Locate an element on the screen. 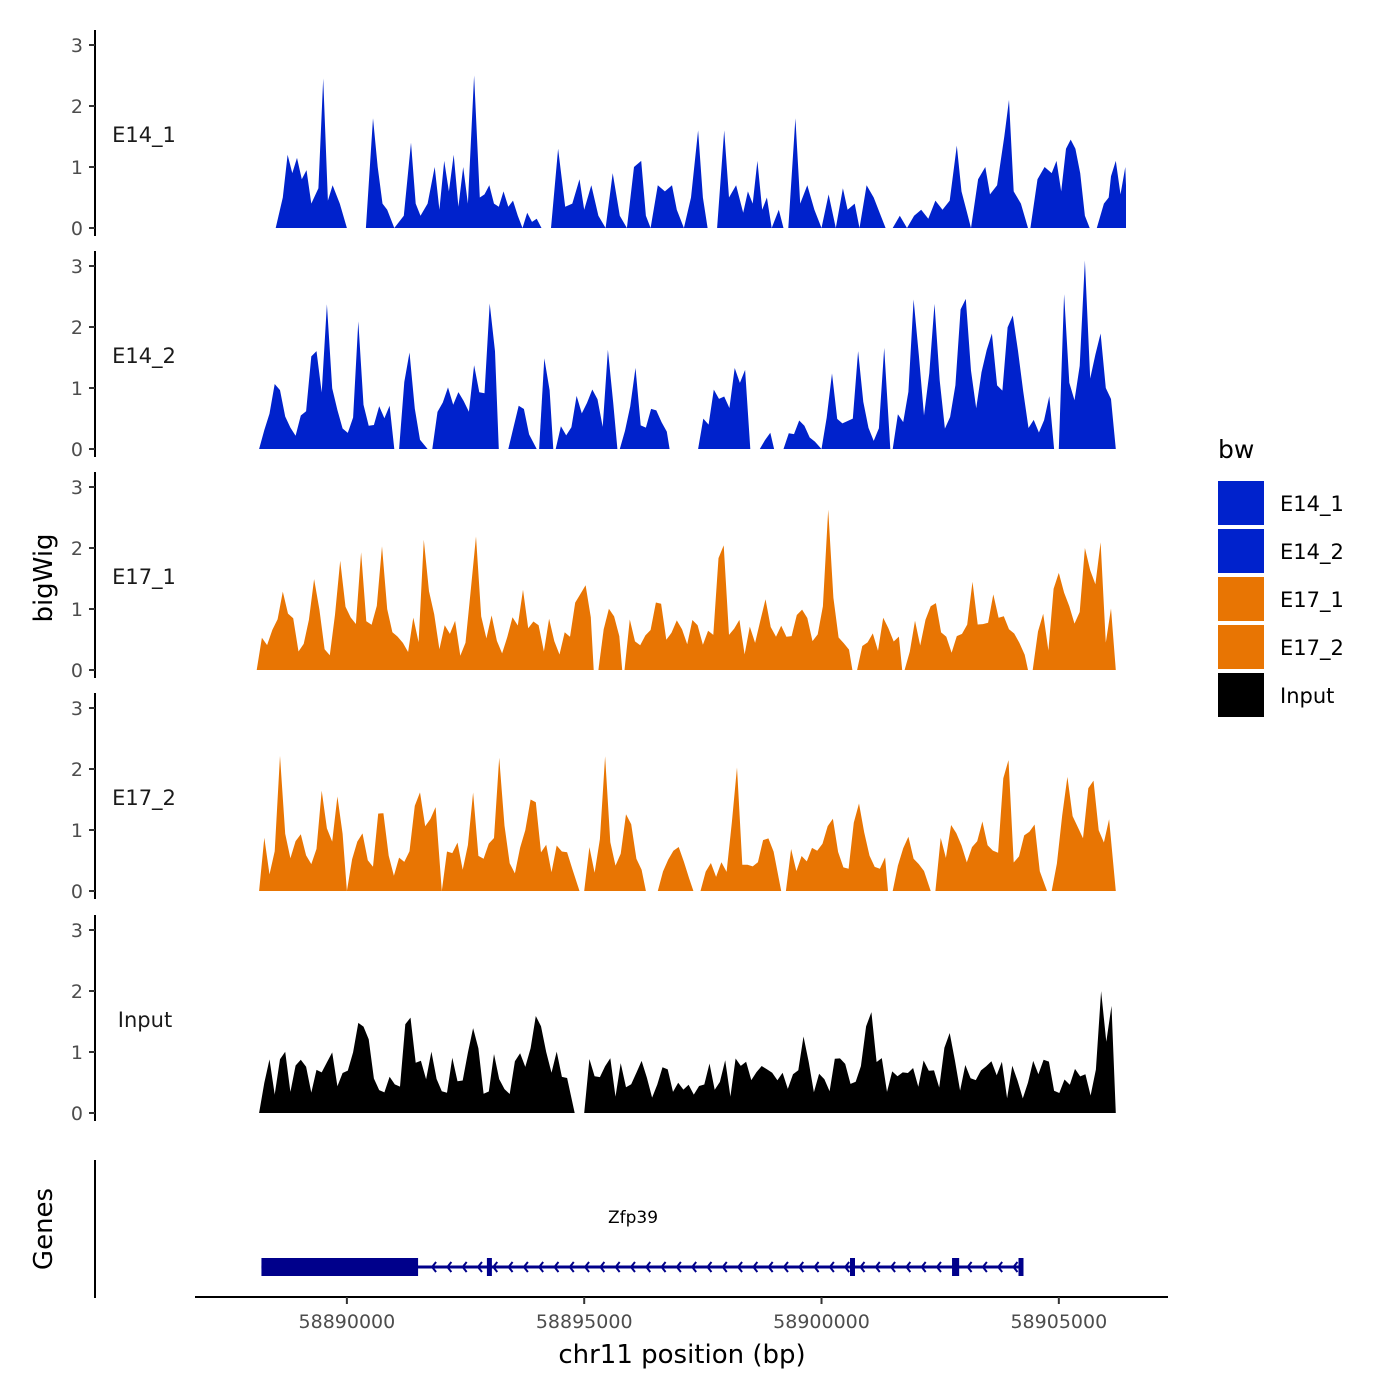 The image size is (1400, 1400). y-tick-label-E17_2-3: 3 is located at coordinates (77, 709).